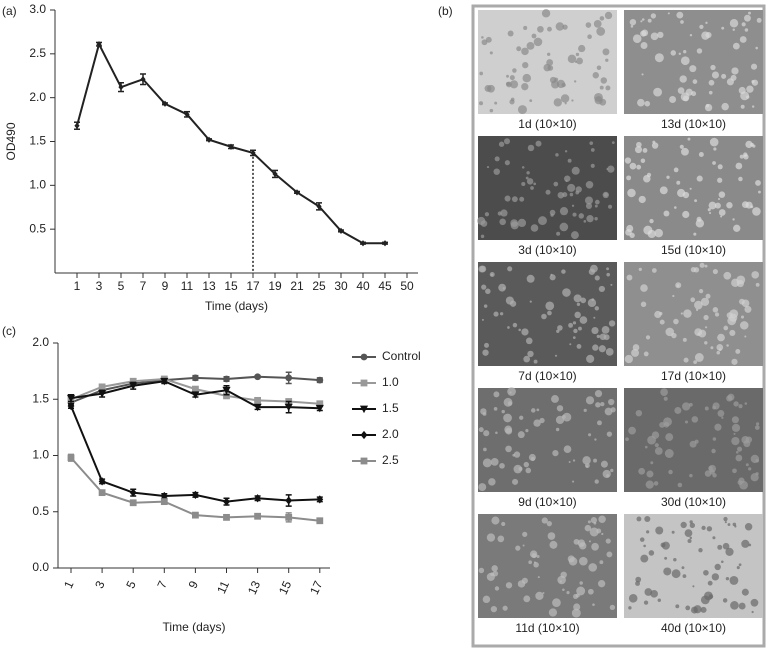 The image size is (768, 648). I want to click on x-tick-label: 11, so click(223, 587).